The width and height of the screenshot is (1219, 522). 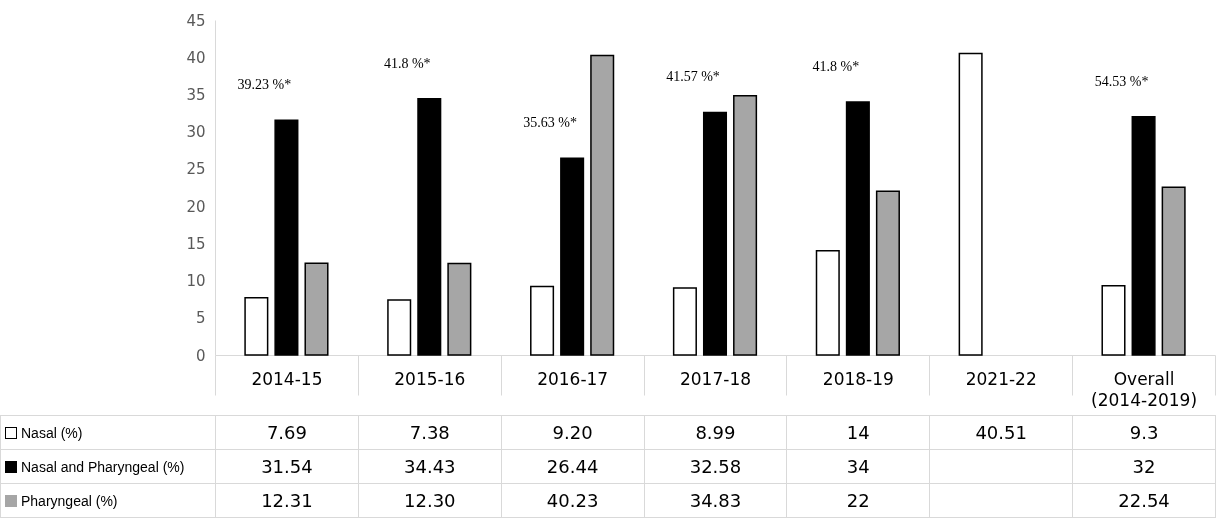 I want to click on x-tick-label: 2014-15, so click(x=287, y=378).